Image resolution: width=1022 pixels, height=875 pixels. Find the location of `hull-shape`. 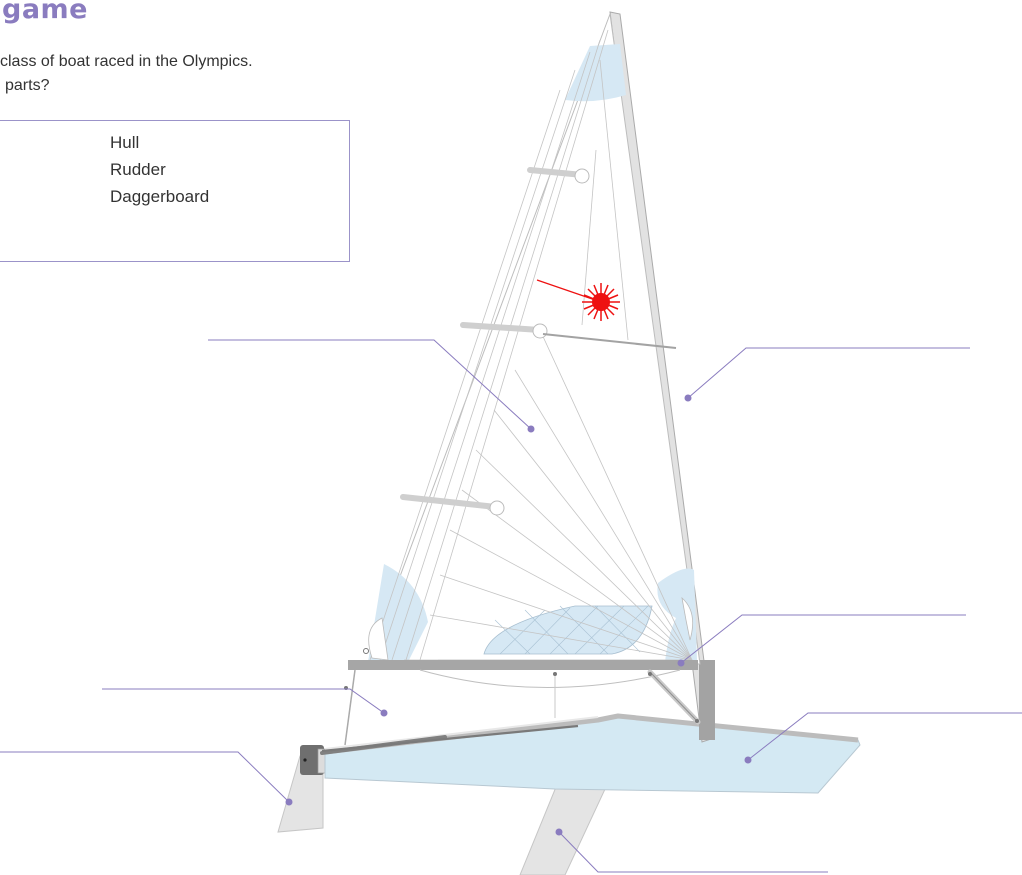

hull-shape is located at coordinates (592, 754).